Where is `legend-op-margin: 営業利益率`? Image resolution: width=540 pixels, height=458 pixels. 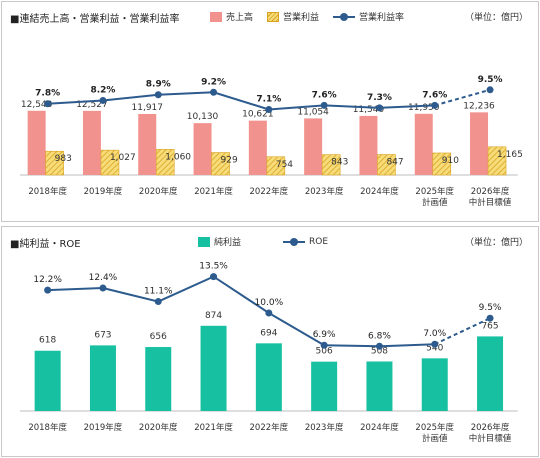 legend-op-margin: 営業利益率 is located at coordinates (368, 16).